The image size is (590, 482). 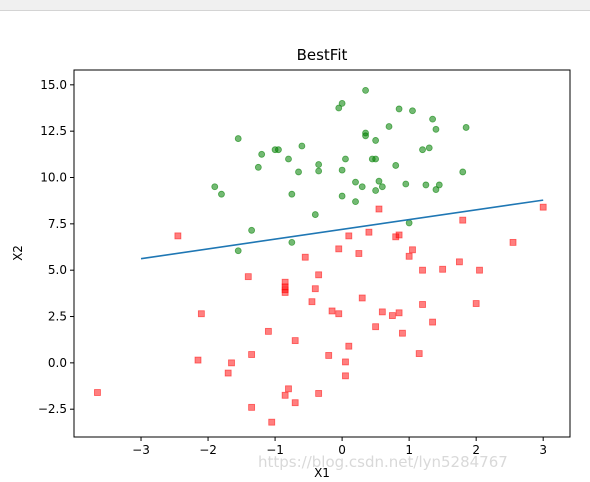 What do you see at coordinates (383, 462) in the screenshot?
I see `watermark-text: https://blog.csdn.net/lyn5284767` at bounding box center [383, 462].